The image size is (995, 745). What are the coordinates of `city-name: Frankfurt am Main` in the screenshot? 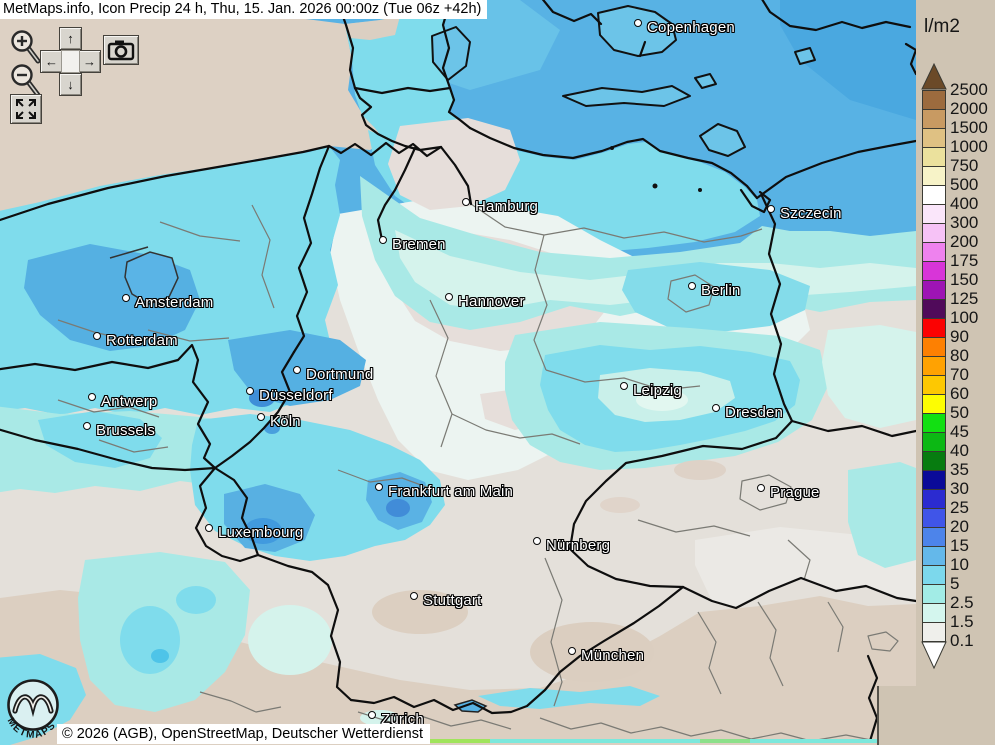 It's located at (451, 491).